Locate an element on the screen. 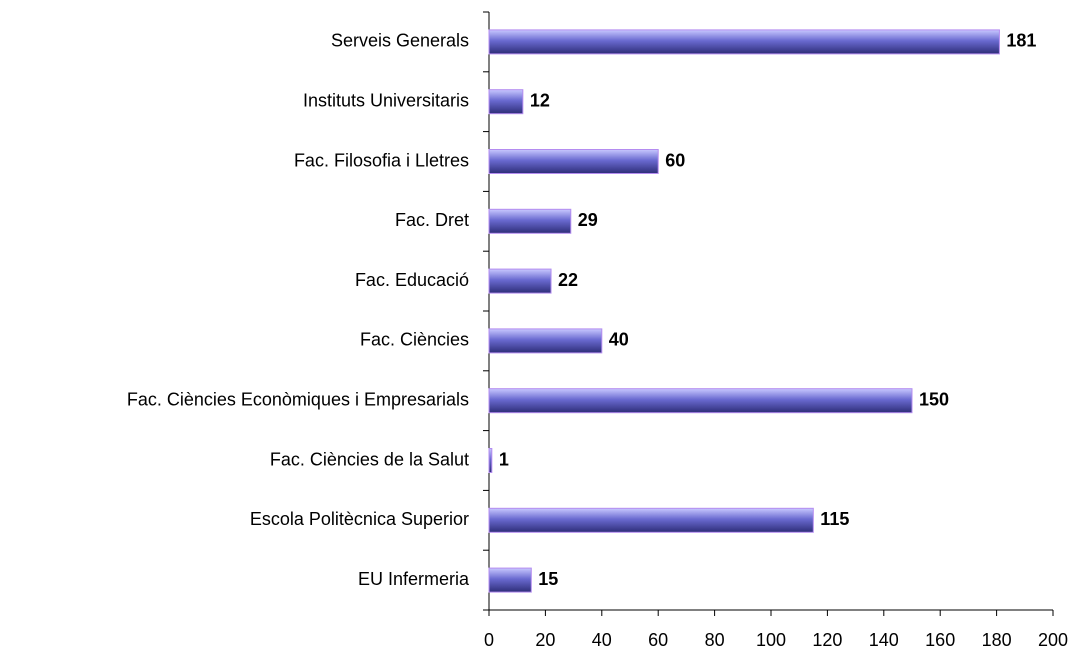 This screenshot has width=1084, height=660. x-tick-label: 120 is located at coordinates (827, 640).